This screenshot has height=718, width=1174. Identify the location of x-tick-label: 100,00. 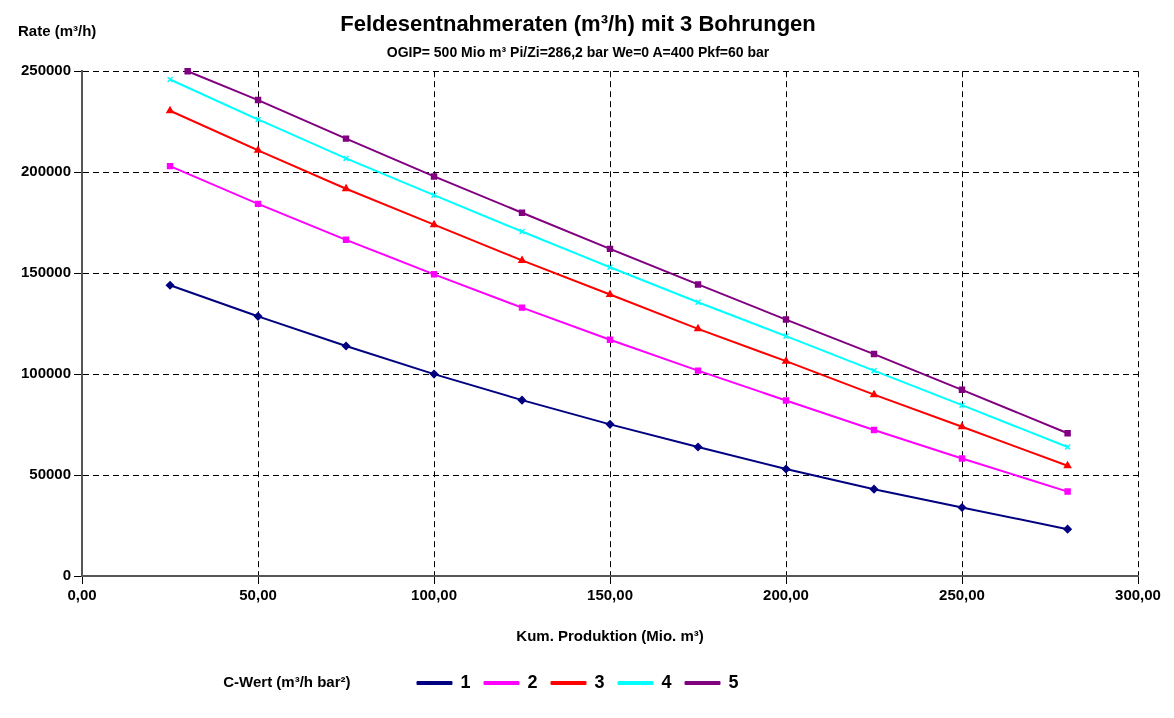
(434, 595).